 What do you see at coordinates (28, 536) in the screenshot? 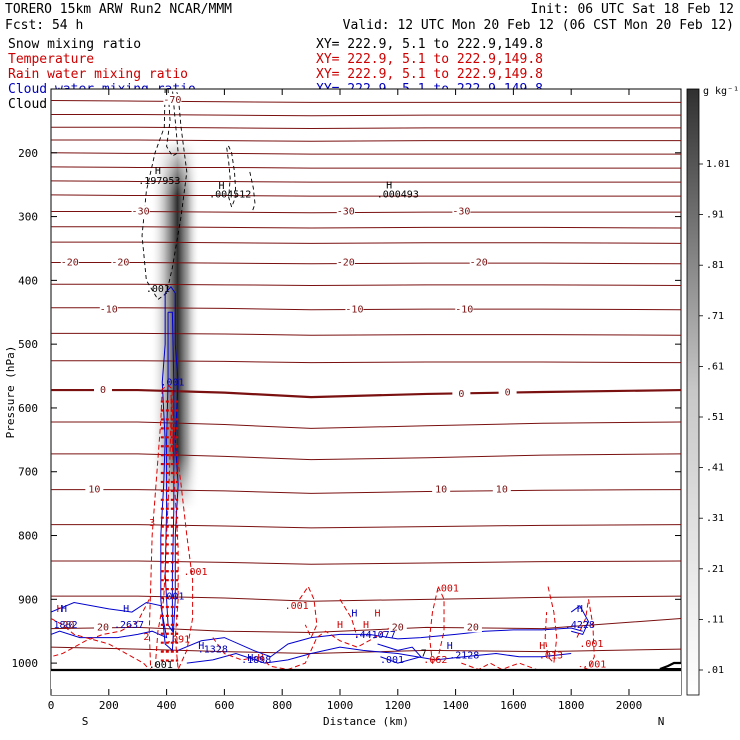
I see `y-tick-label: 800` at bounding box center [28, 536].